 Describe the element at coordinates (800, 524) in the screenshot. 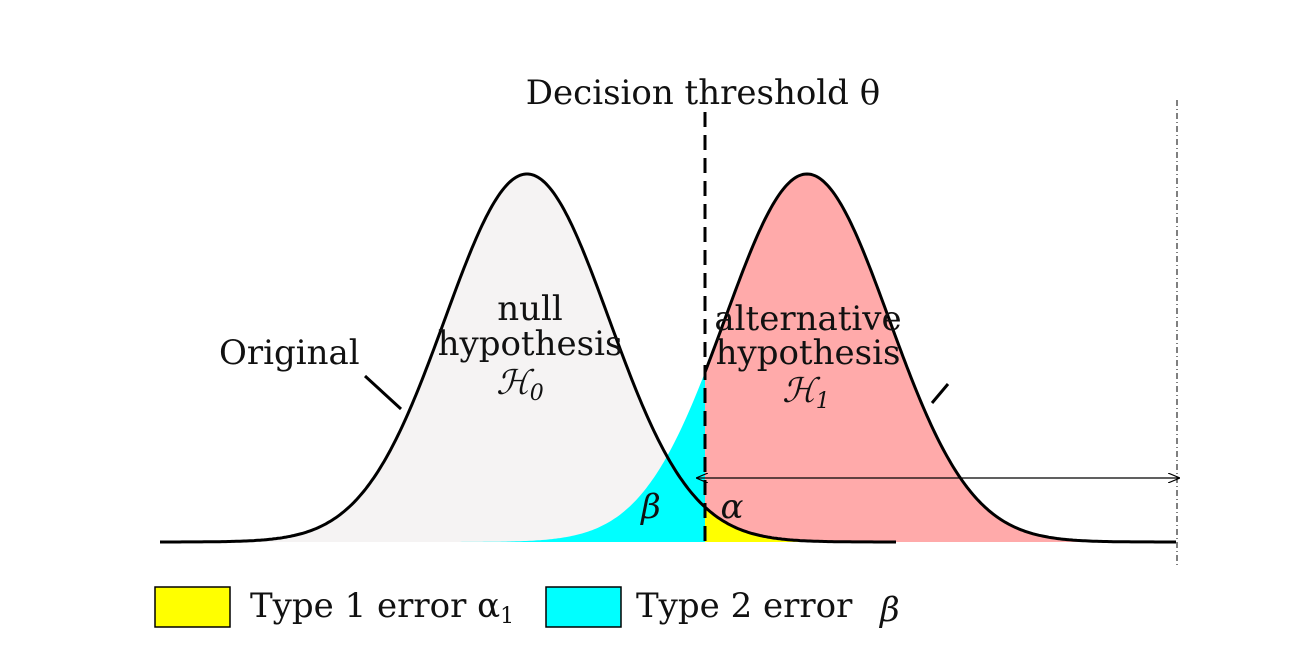

I see `type1-error-region` at that location.